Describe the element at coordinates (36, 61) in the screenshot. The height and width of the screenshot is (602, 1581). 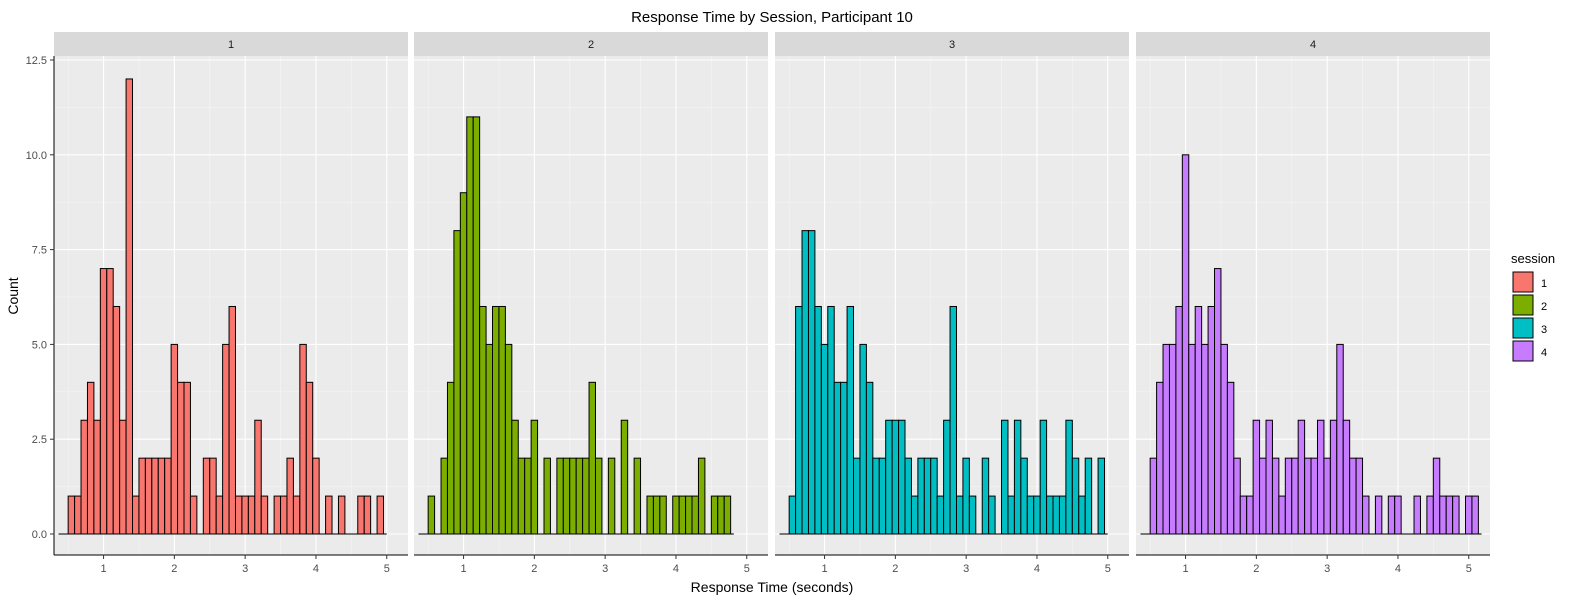
I see `y-tick-label: 12.5` at that location.